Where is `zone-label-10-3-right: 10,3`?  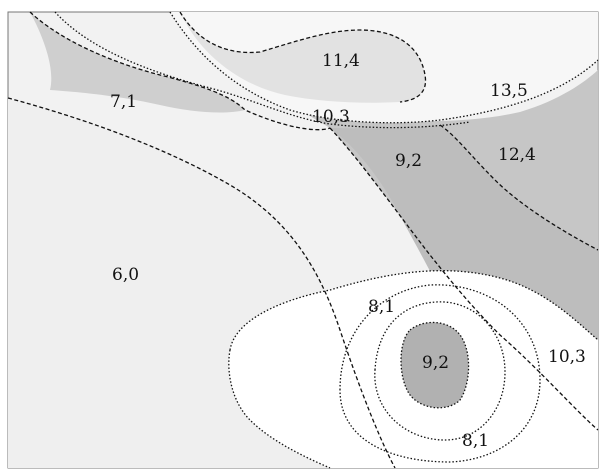 zone-label-10-3-right: 10,3 is located at coordinates (567, 357).